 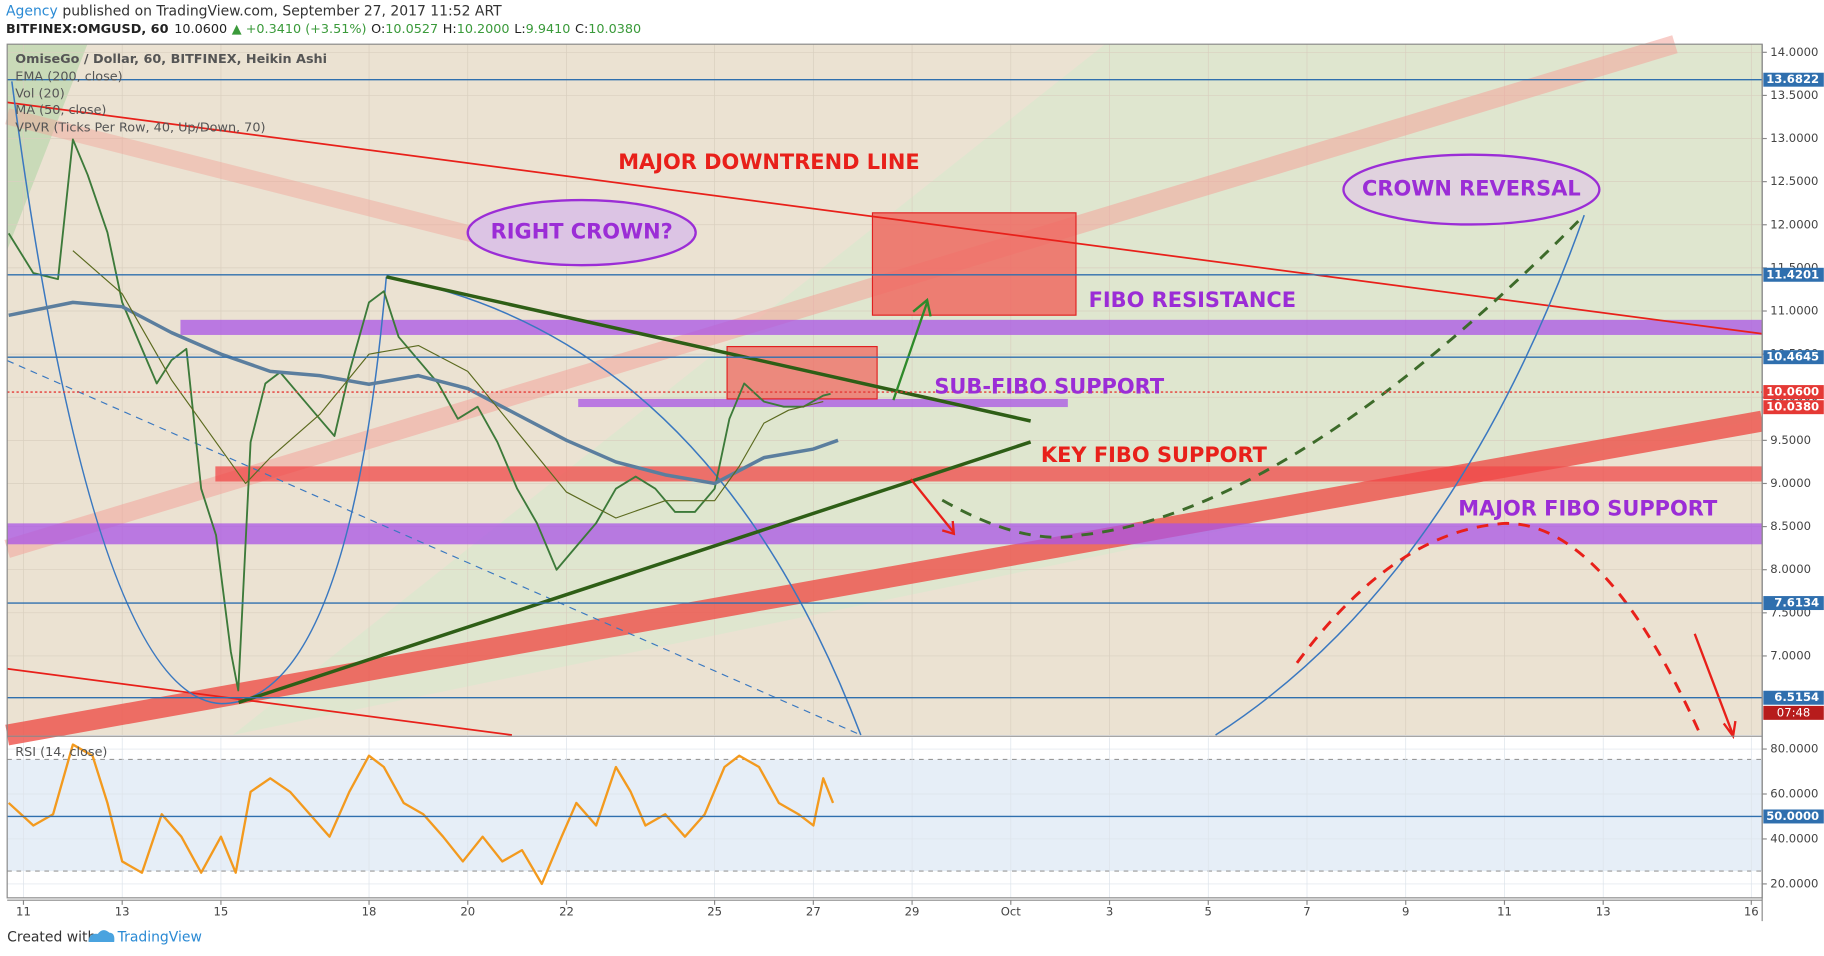 I want to click on footer-brand: TradingView, so click(x=159, y=937).